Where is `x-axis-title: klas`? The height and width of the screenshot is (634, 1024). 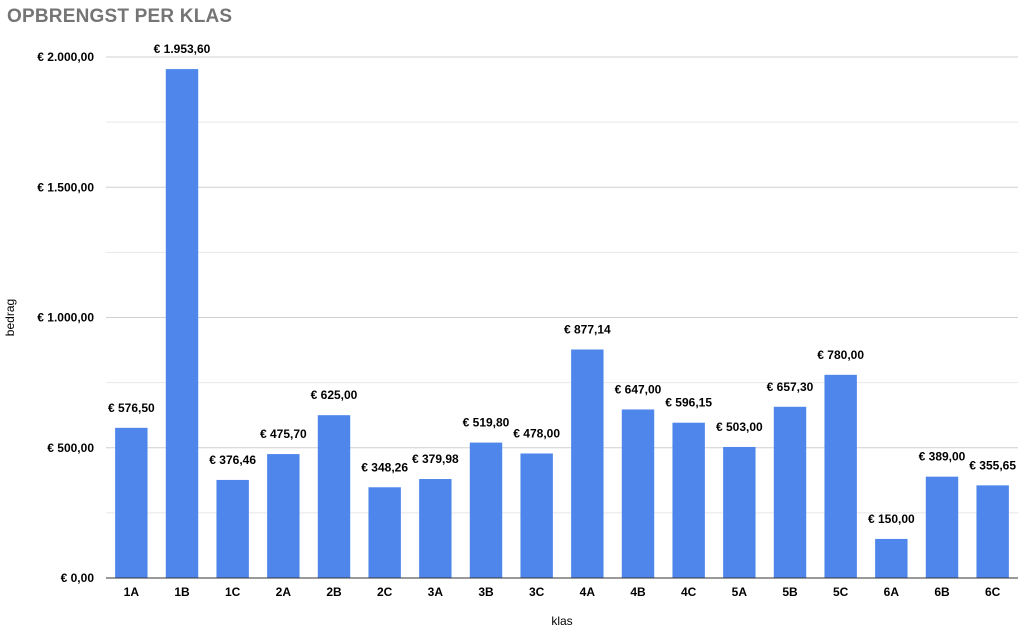
x-axis-title: klas is located at coordinates (561, 621).